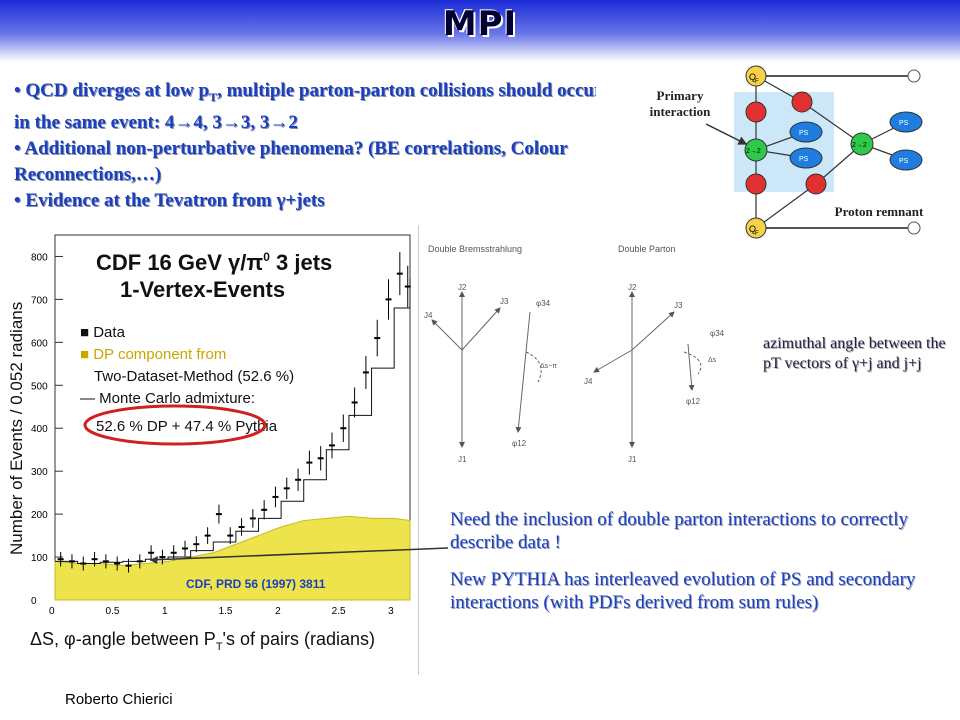 This screenshot has width=960, height=720. Describe the element at coordinates (647, 249) in the screenshot. I see `double-parton-title: Double Parton` at that location.